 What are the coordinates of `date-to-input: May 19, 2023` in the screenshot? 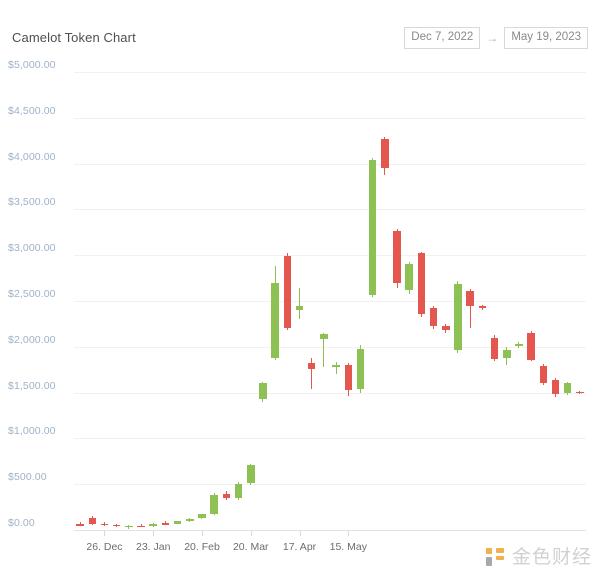 It's located at (546, 38).